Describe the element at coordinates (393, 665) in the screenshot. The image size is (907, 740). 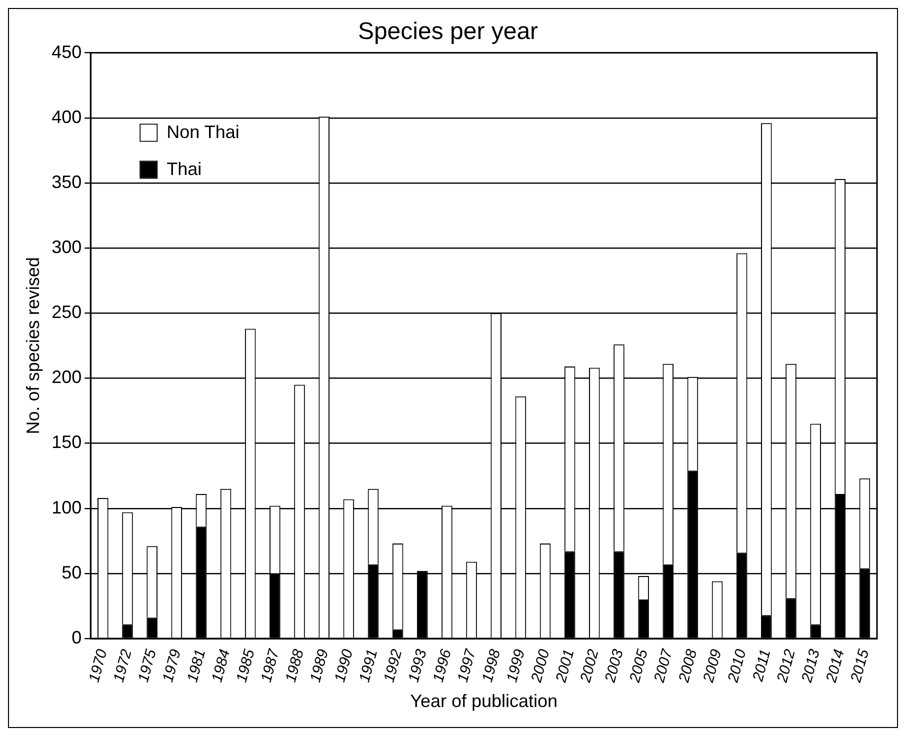
I see `x-tick-label: 1992` at that location.